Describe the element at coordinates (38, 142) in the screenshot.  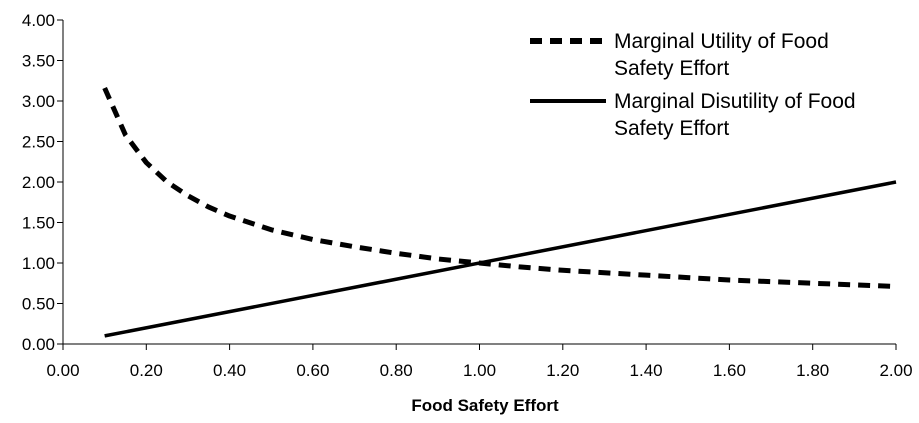
I see `y-tick-label: 2.50` at that location.